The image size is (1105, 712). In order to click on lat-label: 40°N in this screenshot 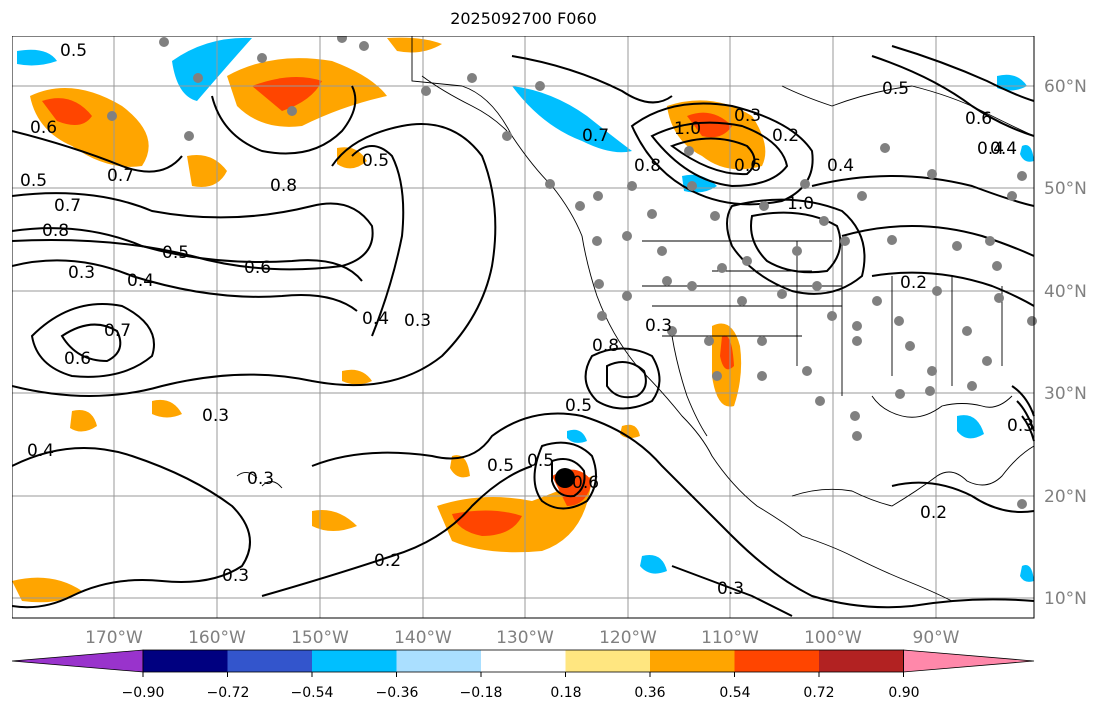, I will do `click(1065, 292)`.